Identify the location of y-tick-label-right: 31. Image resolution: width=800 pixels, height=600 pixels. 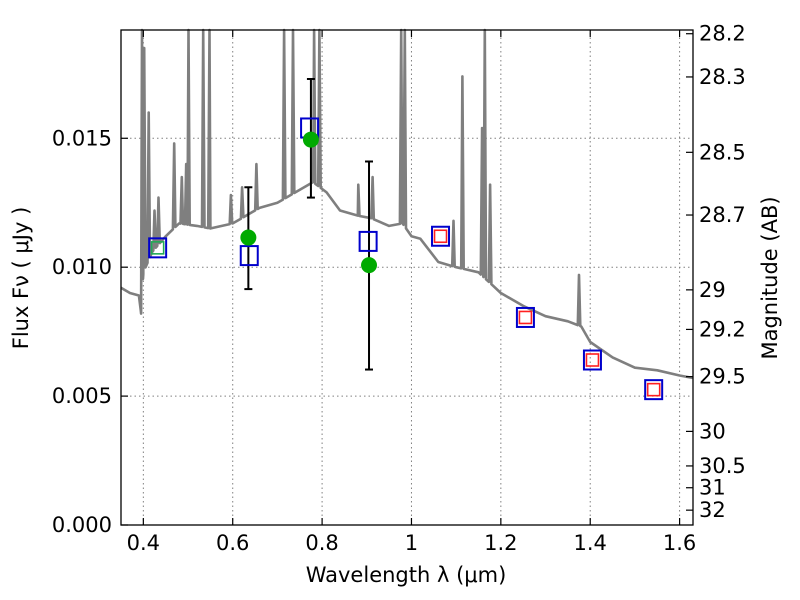
(712, 488).